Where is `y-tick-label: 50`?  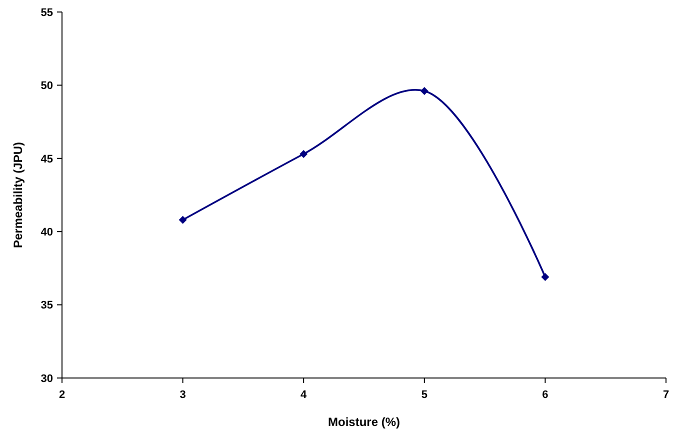
y-tick-label: 50 is located at coordinates (46, 86).